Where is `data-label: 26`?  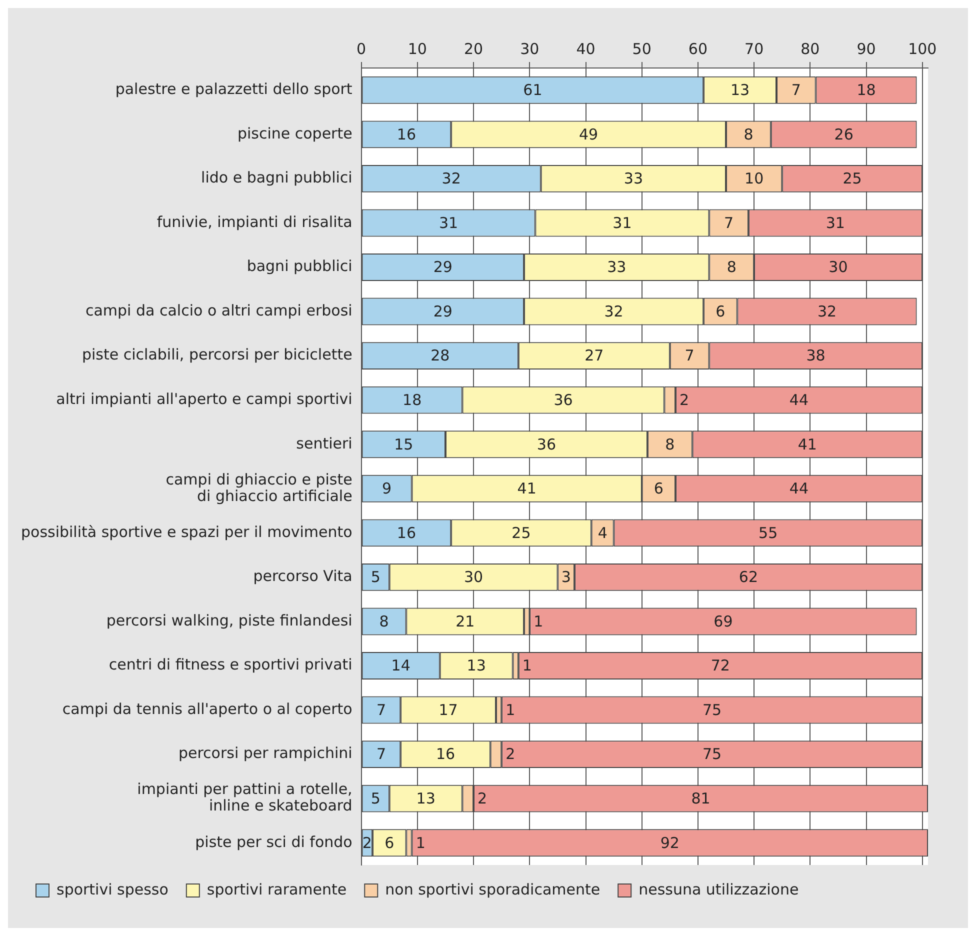 data-label: 26 is located at coordinates (844, 134).